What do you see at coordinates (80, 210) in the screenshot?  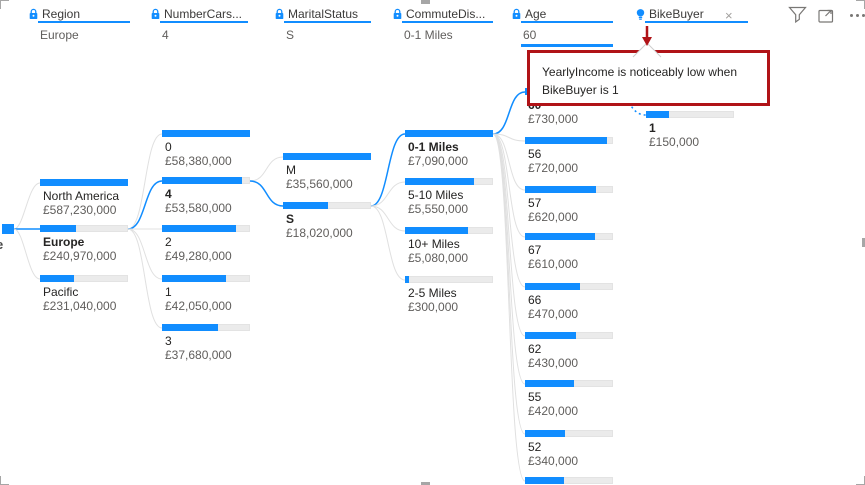 I see `node-value: £587,230,000` at bounding box center [80, 210].